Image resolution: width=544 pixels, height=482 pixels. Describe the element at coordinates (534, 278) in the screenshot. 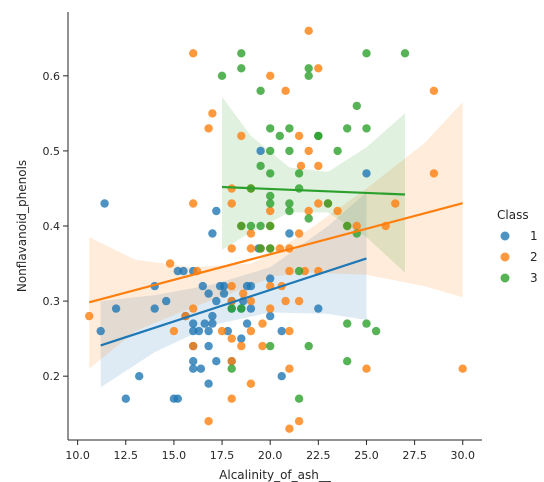

I see `legend-label-class-3: 3` at that location.